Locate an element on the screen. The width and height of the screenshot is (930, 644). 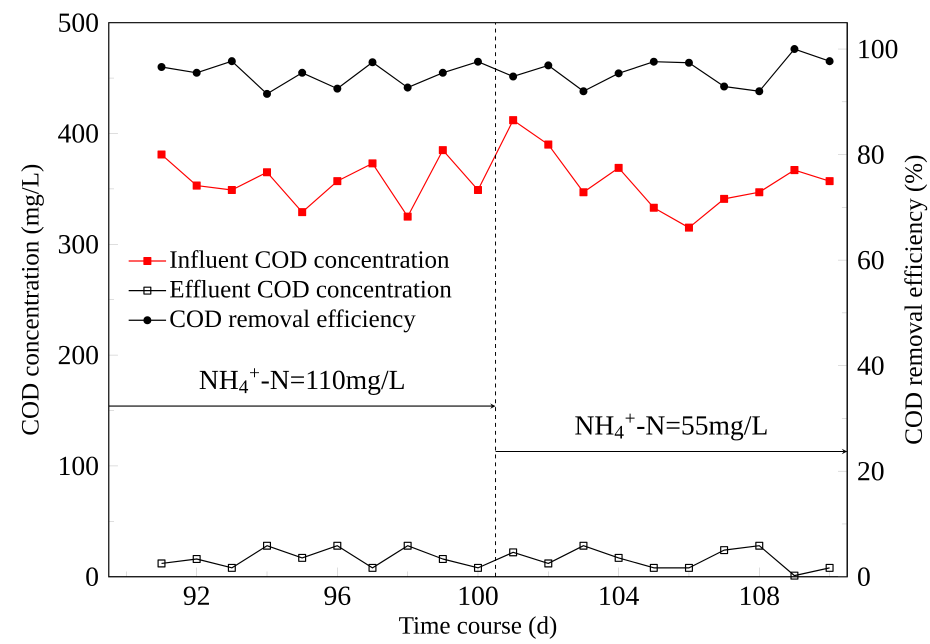
annotation: NH$_{4}$$^{+}$-N=110mg/L is located at coordinates (302, 382).